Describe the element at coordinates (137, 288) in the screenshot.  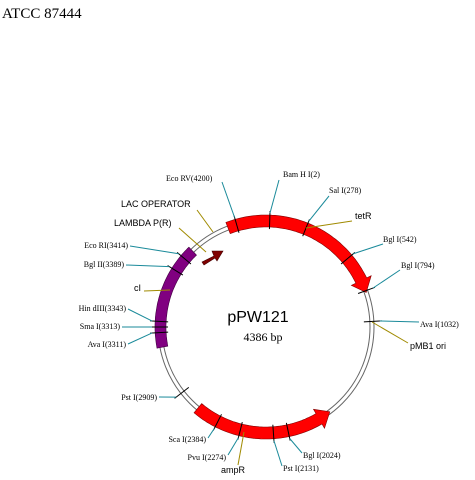
I see `feature-label: cI` at that location.